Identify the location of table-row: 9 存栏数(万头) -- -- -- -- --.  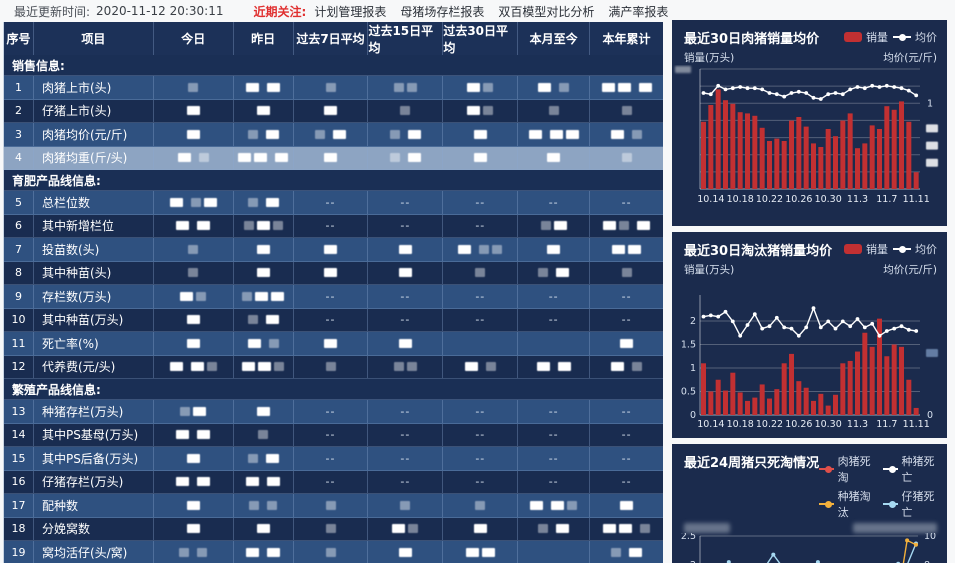
(333, 297).